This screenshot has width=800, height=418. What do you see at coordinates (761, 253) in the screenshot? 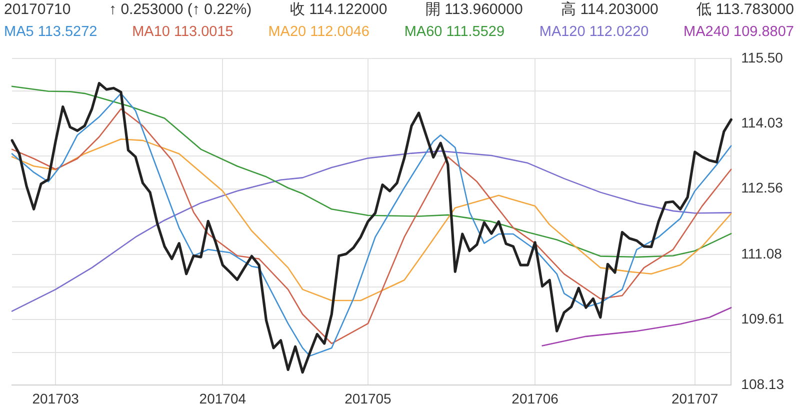
I see `y-tick-label: 111.08` at bounding box center [761, 253].